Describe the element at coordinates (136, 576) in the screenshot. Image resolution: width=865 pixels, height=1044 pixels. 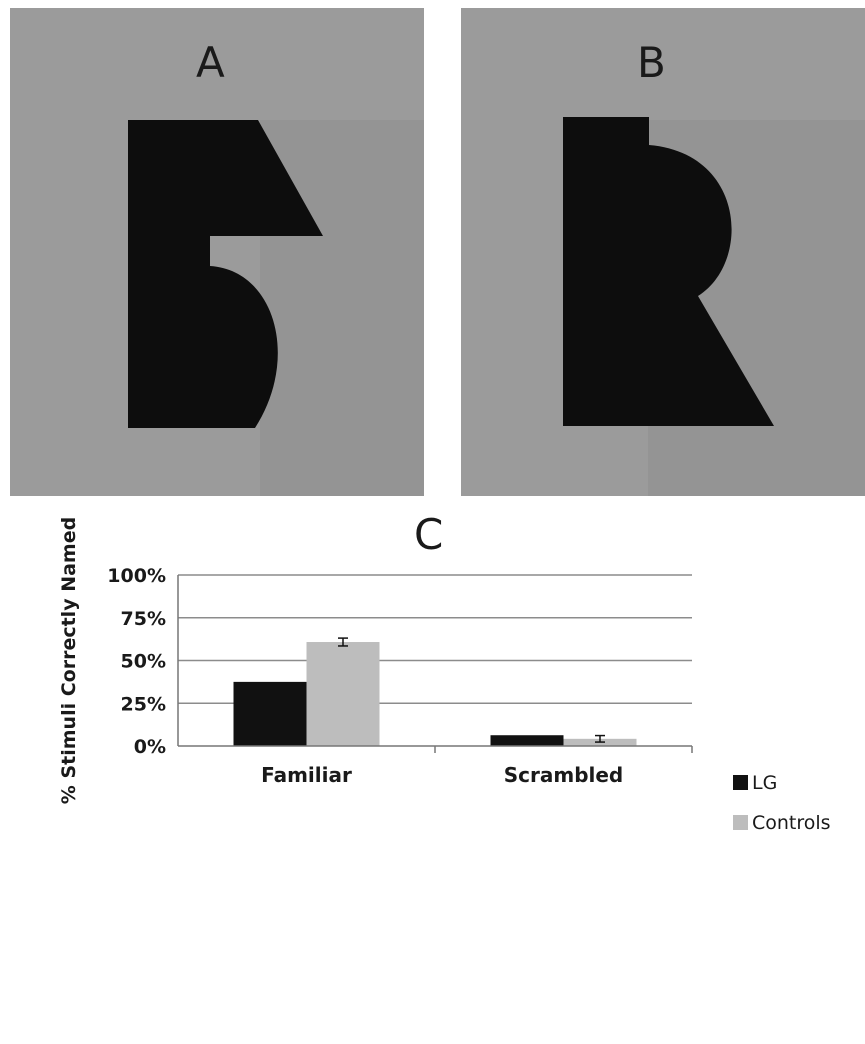
I see `y-tick-label: 100%` at that location.